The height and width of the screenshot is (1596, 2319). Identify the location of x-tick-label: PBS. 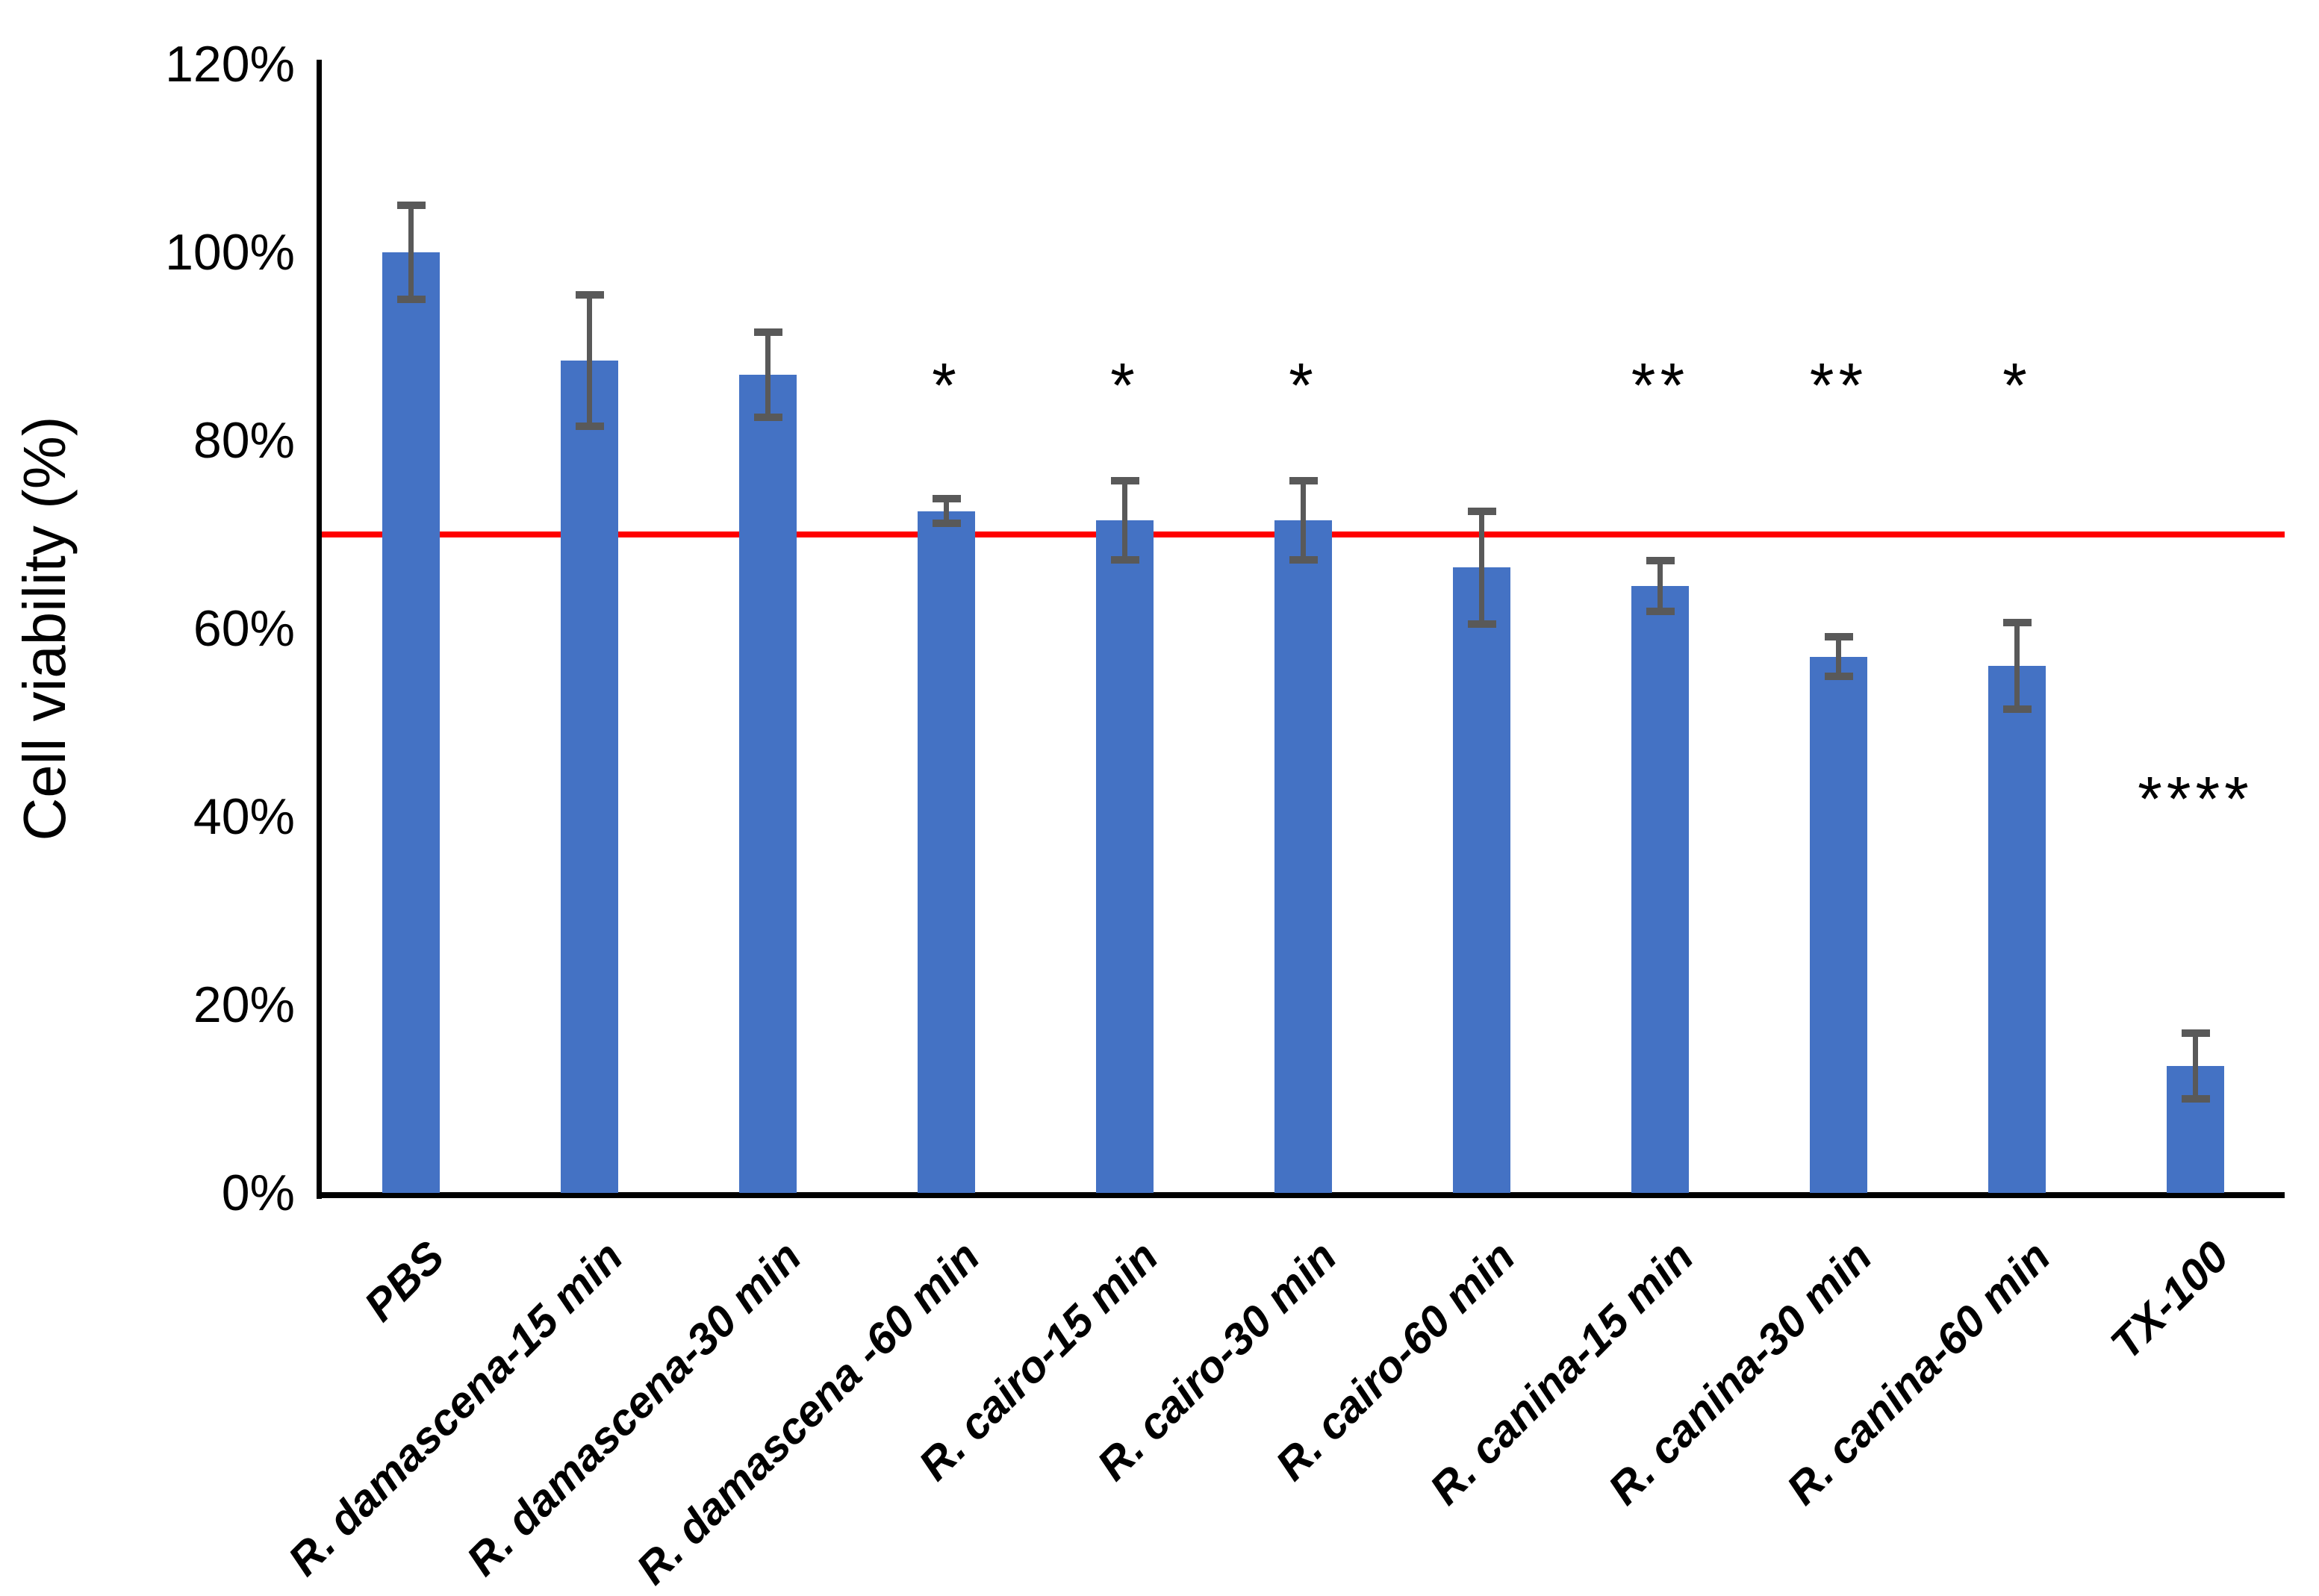
(404, 1281).